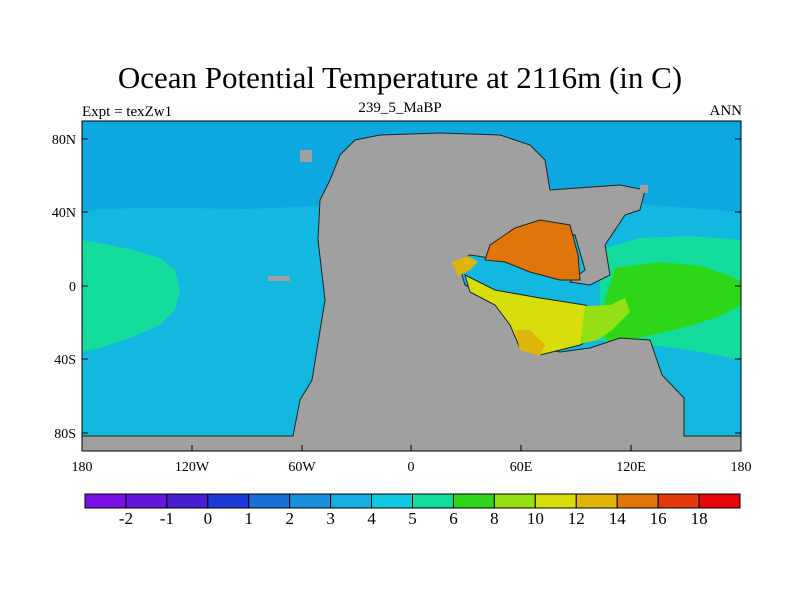 This screenshot has height=600, width=800. What do you see at coordinates (411, 467) in the screenshot?
I see `x-tick-label-0: 0` at bounding box center [411, 467].